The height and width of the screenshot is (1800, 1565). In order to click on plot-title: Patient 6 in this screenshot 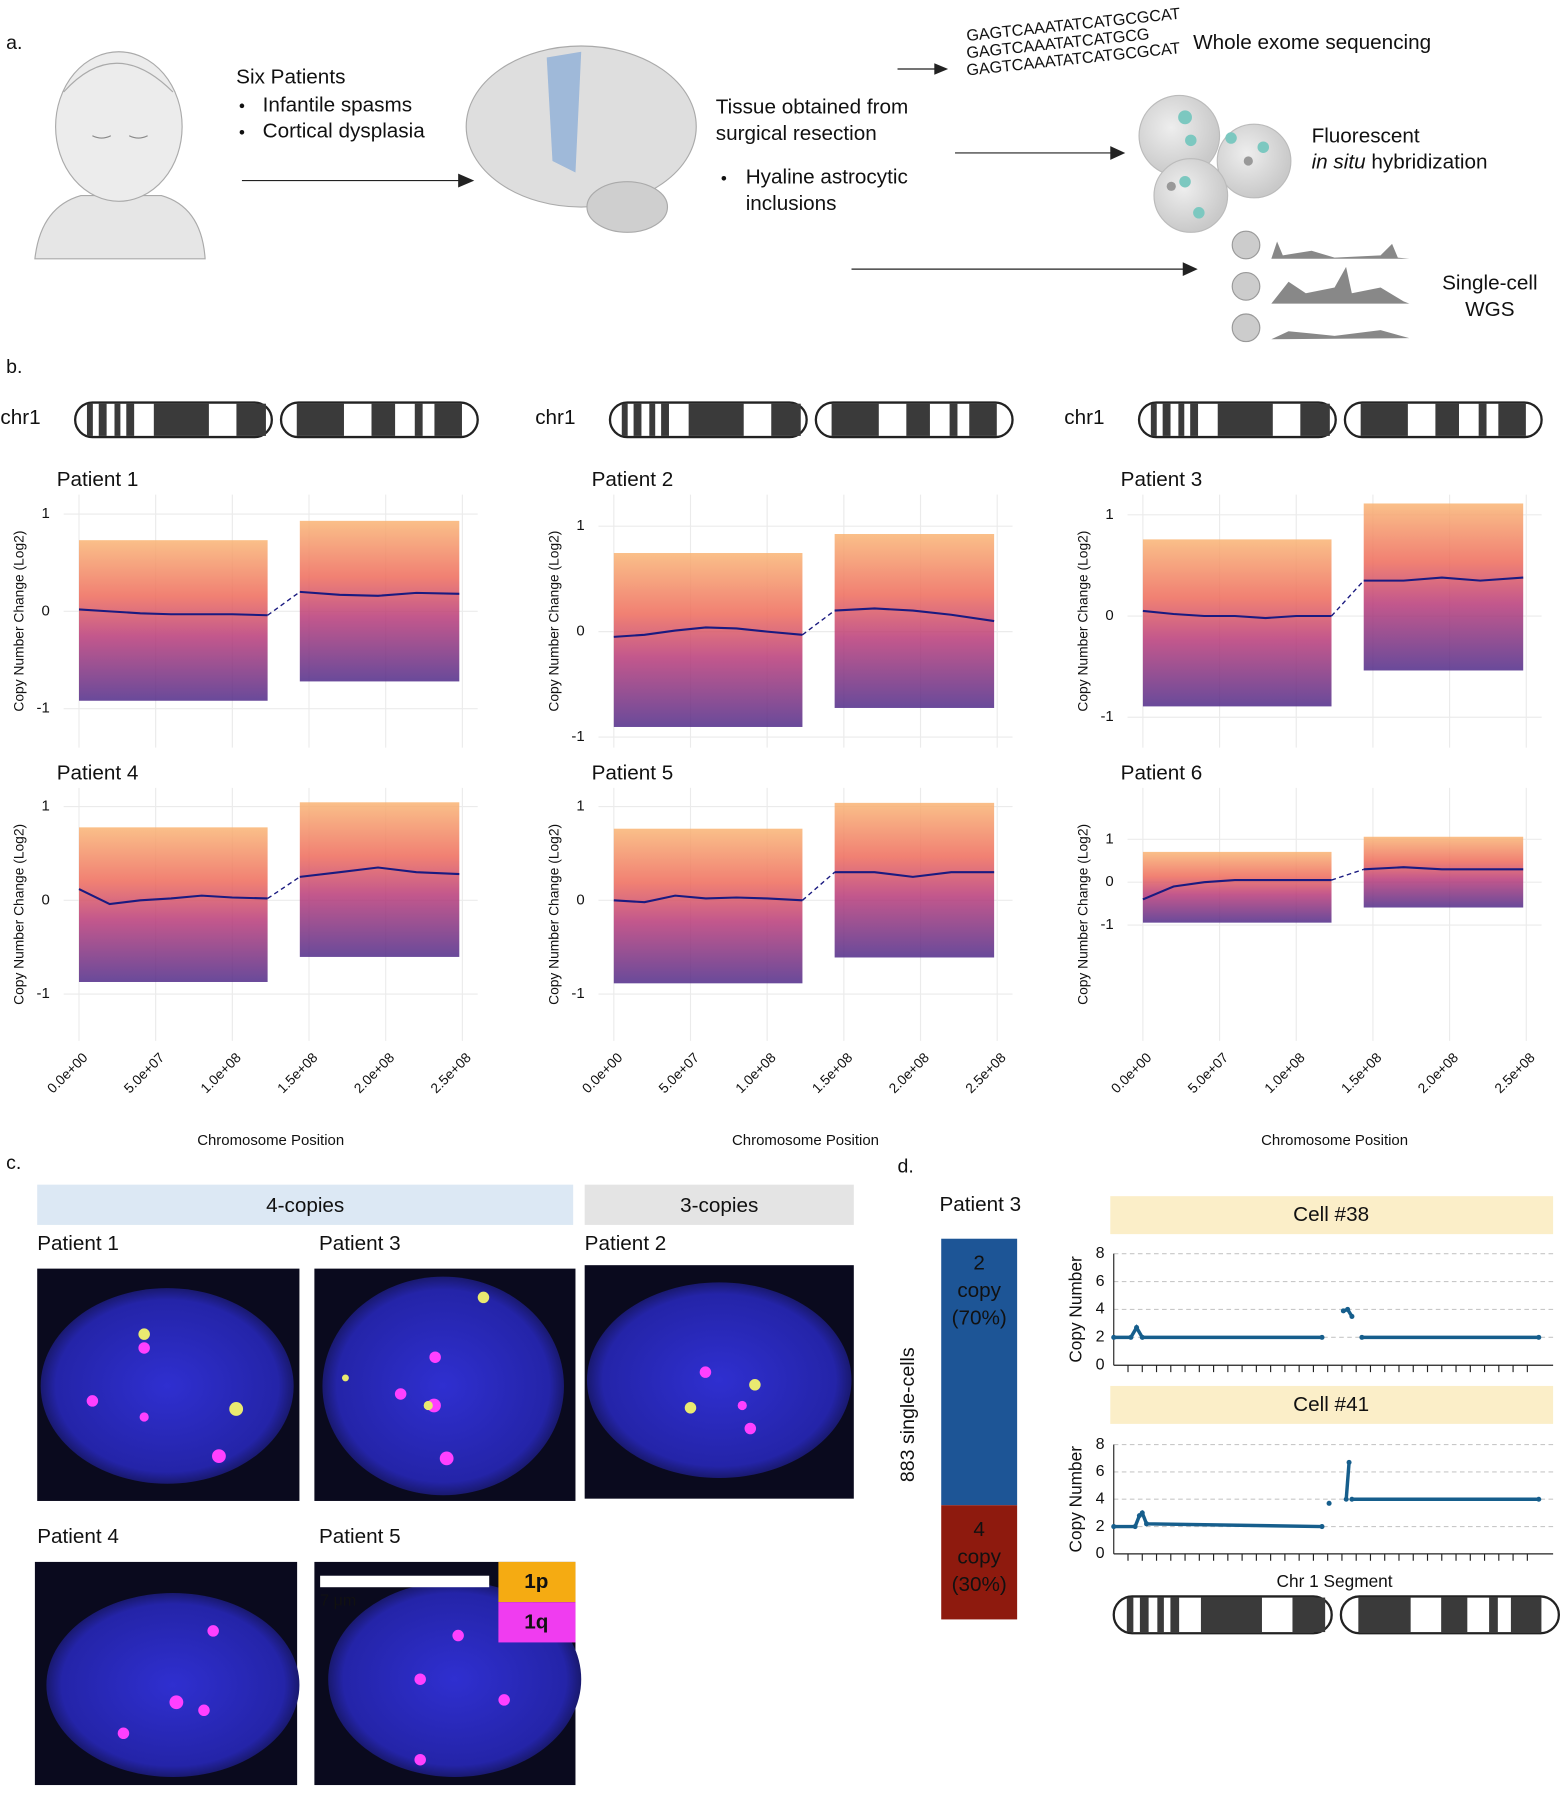, I will do `click(1162, 773)`.